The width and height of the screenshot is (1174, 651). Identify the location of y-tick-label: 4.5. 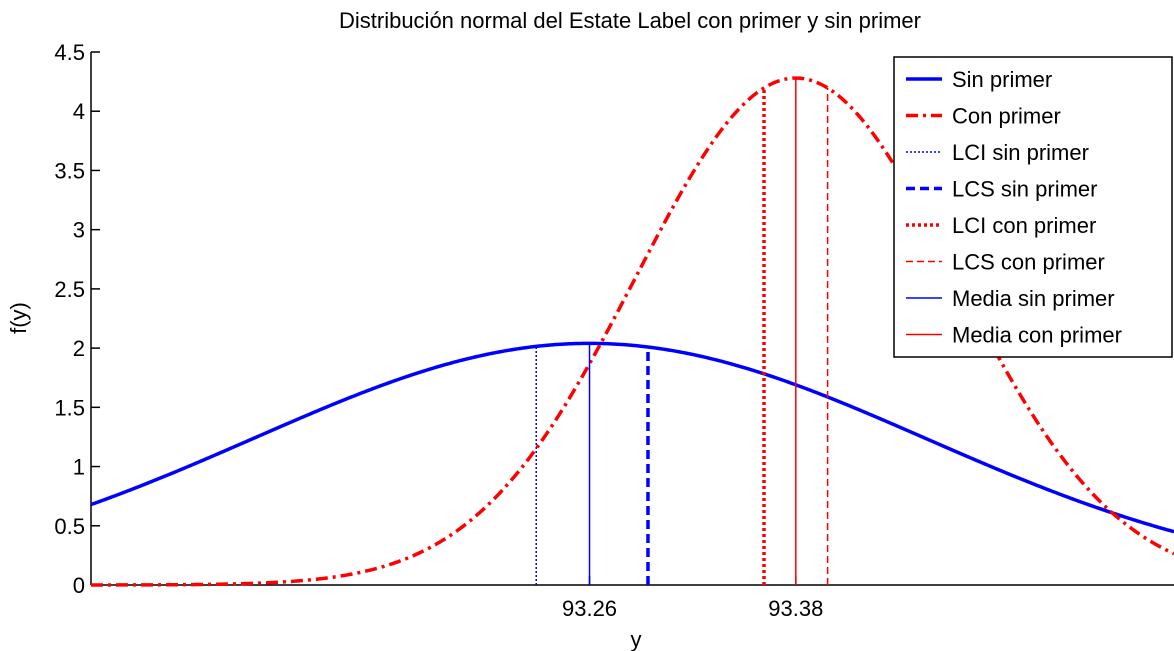
(69, 52).